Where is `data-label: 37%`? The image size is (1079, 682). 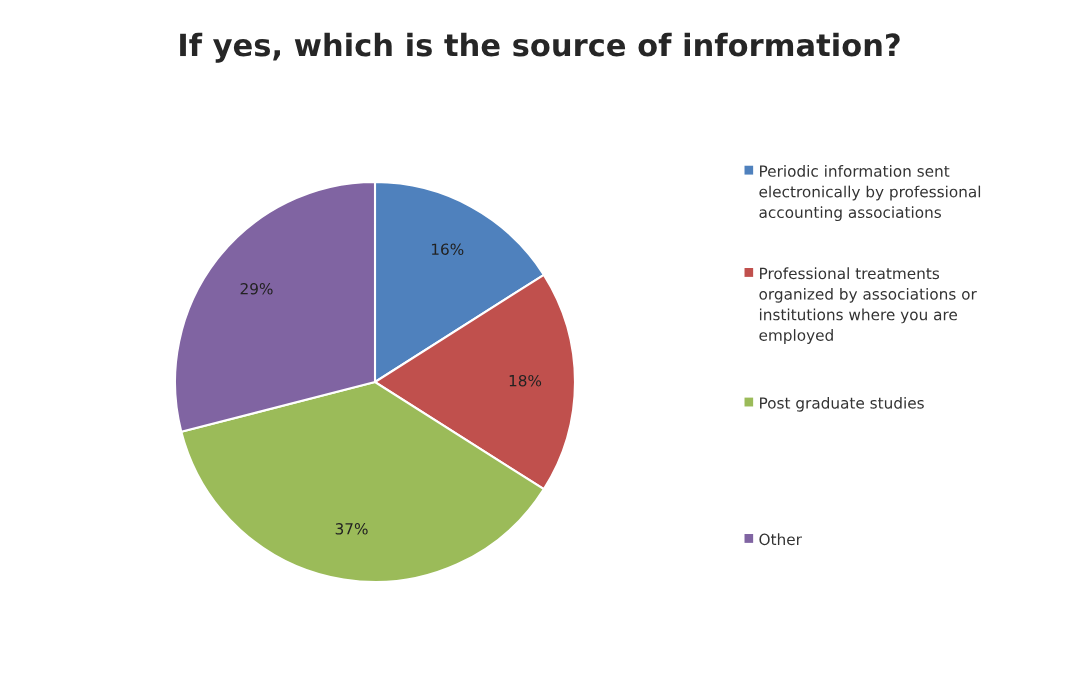 data-label: 37% is located at coordinates (351, 529).